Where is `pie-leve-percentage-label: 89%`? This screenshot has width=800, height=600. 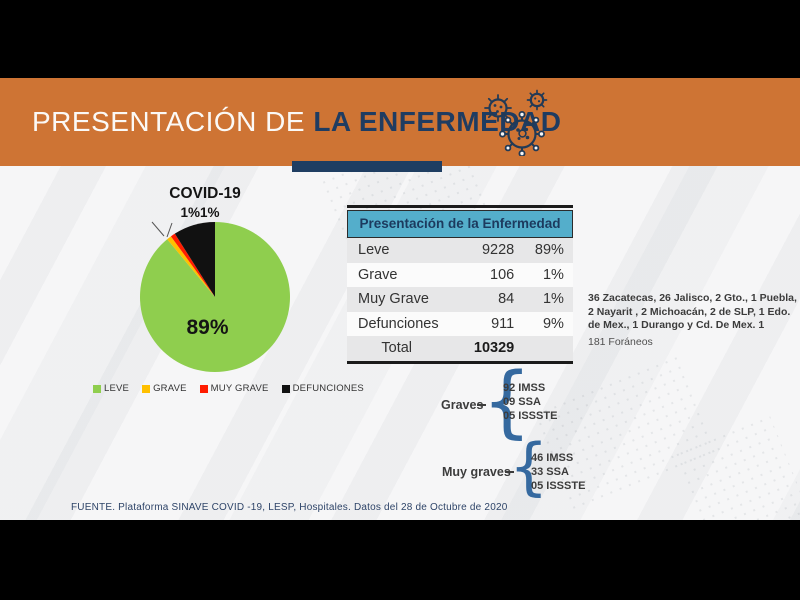
pie-leve-percentage-label: 89% is located at coordinates (207, 327).